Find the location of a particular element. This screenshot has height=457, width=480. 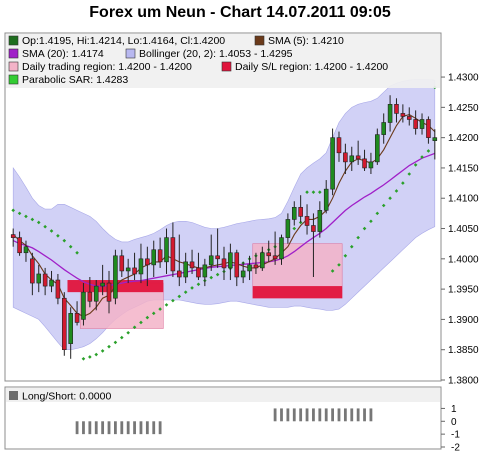

trading-legend-label: Daily trading region: 1.4200 - 1.4200 is located at coordinates (107, 67).